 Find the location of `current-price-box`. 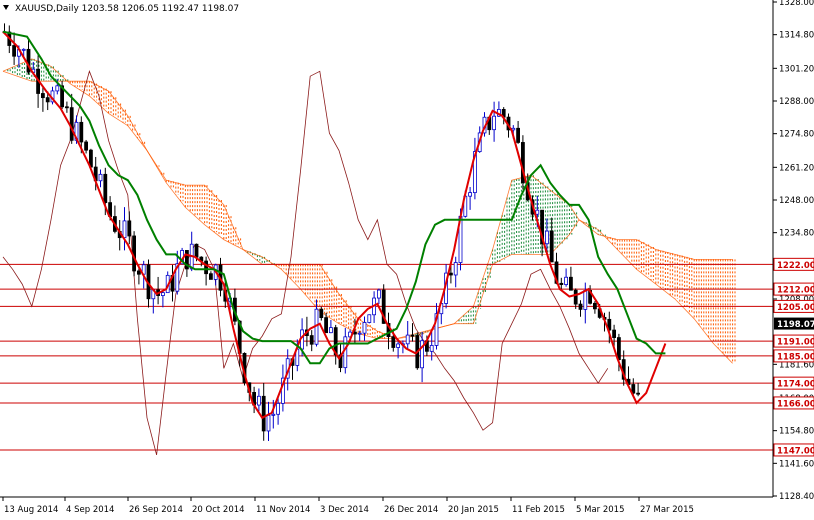

current-price-box is located at coordinates (794, 323).